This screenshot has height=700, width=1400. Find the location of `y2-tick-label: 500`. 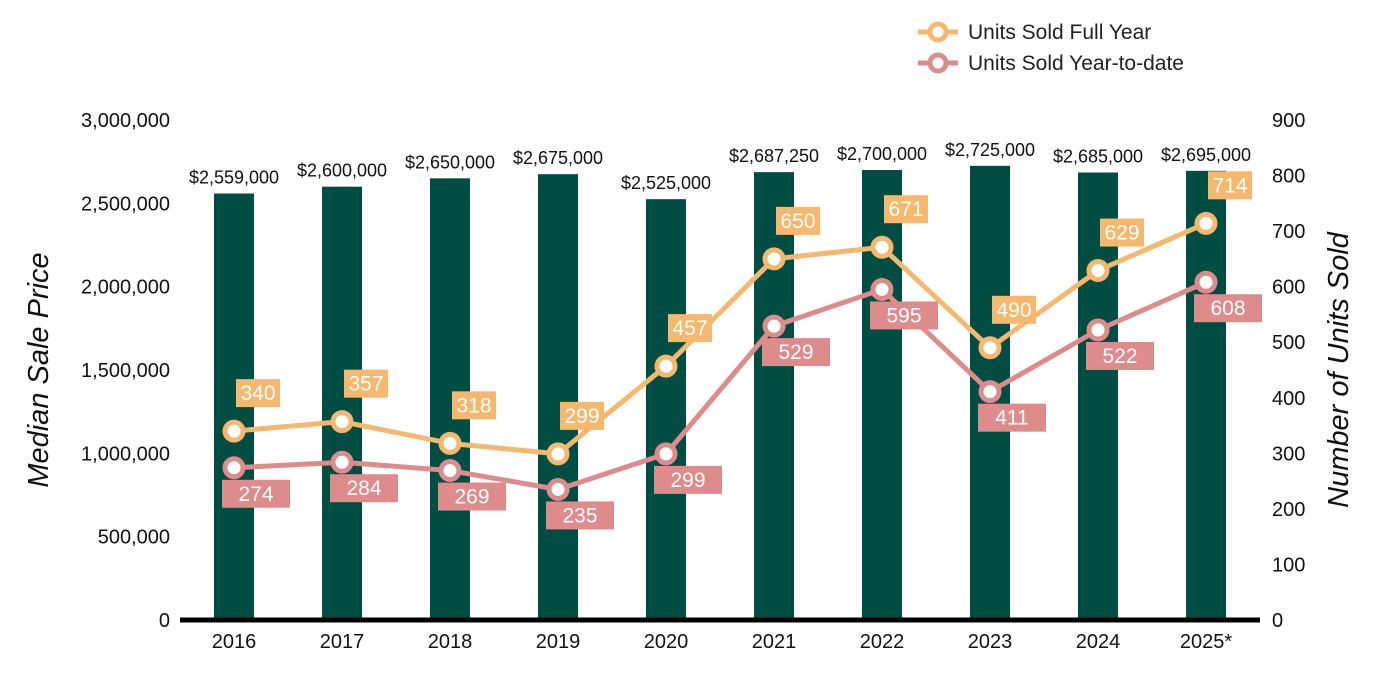

y2-tick-label: 500 is located at coordinates (1288, 343).